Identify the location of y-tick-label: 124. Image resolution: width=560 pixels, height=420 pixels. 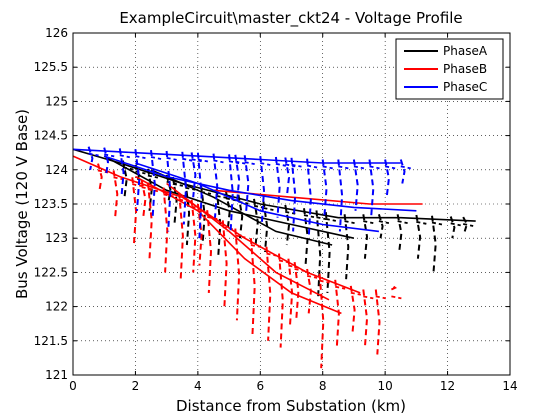
(56, 170).